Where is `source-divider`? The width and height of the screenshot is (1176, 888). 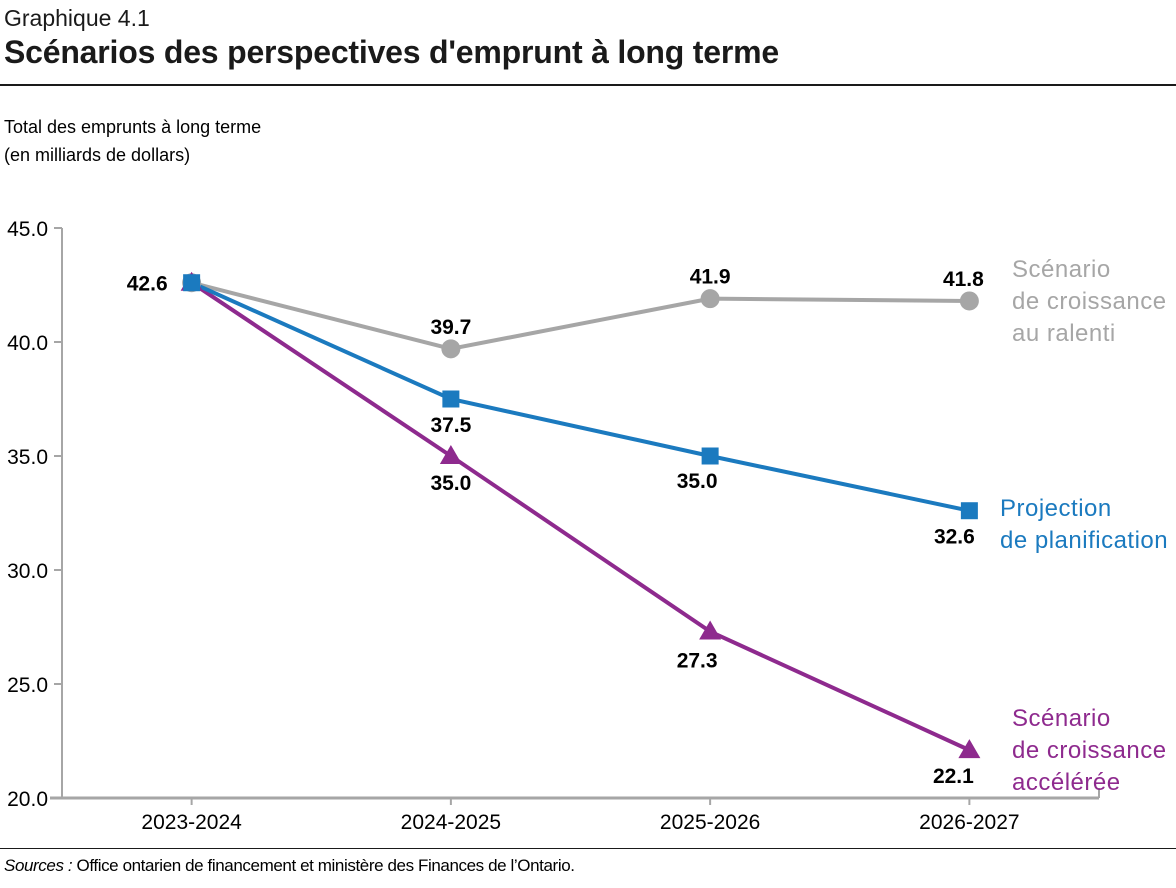
source-divider is located at coordinates (588, 848).